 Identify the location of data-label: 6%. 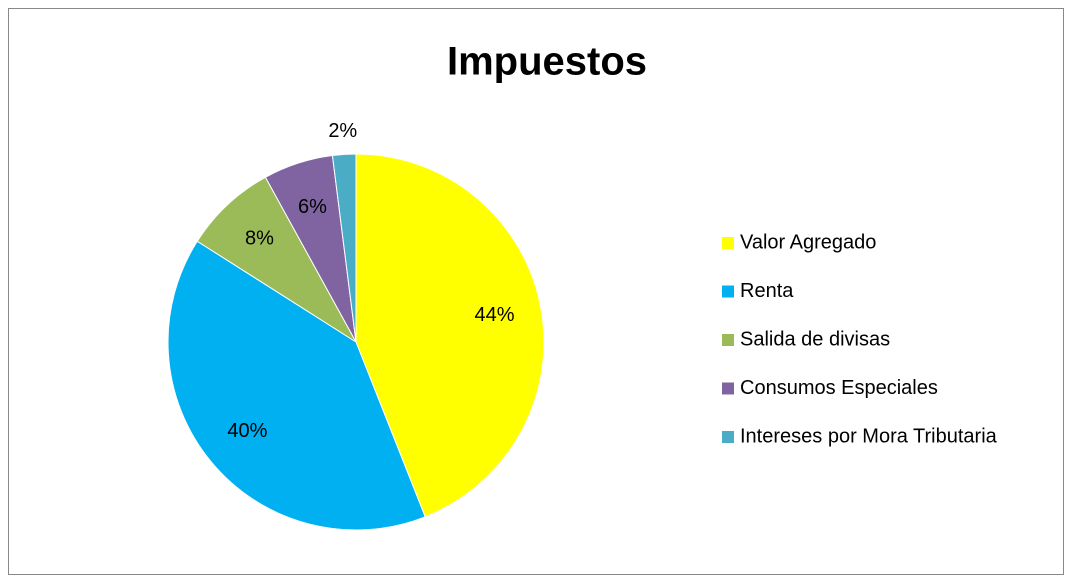
(312, 207).